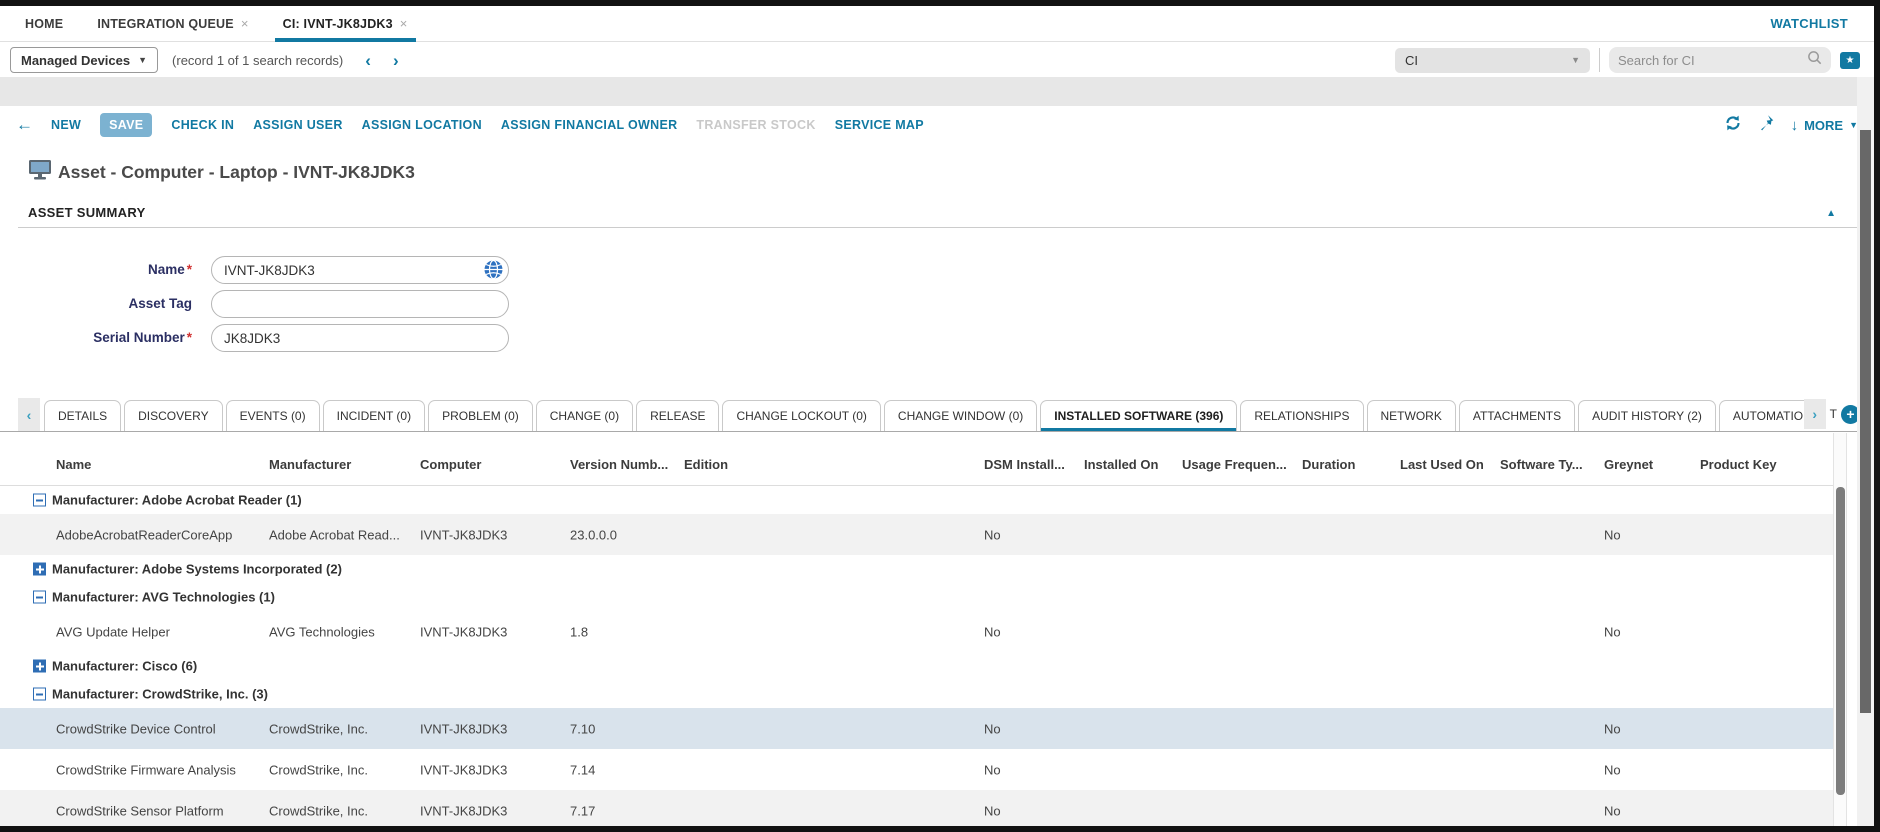 The height and width of the screenshot is (832, 1880). What do you see at coordinates (1139, 415) in the screenshot?
I see `tab-installed-software: INSTALLED SOFTWARE (396)` at bounding box center [1139, 415].